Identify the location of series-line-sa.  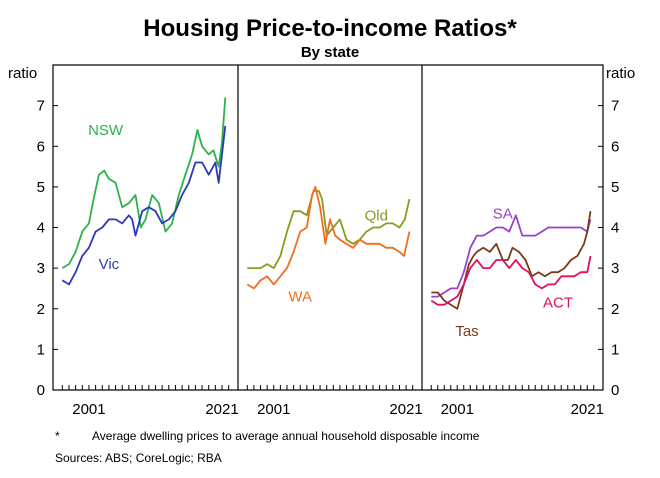
(511, 256).